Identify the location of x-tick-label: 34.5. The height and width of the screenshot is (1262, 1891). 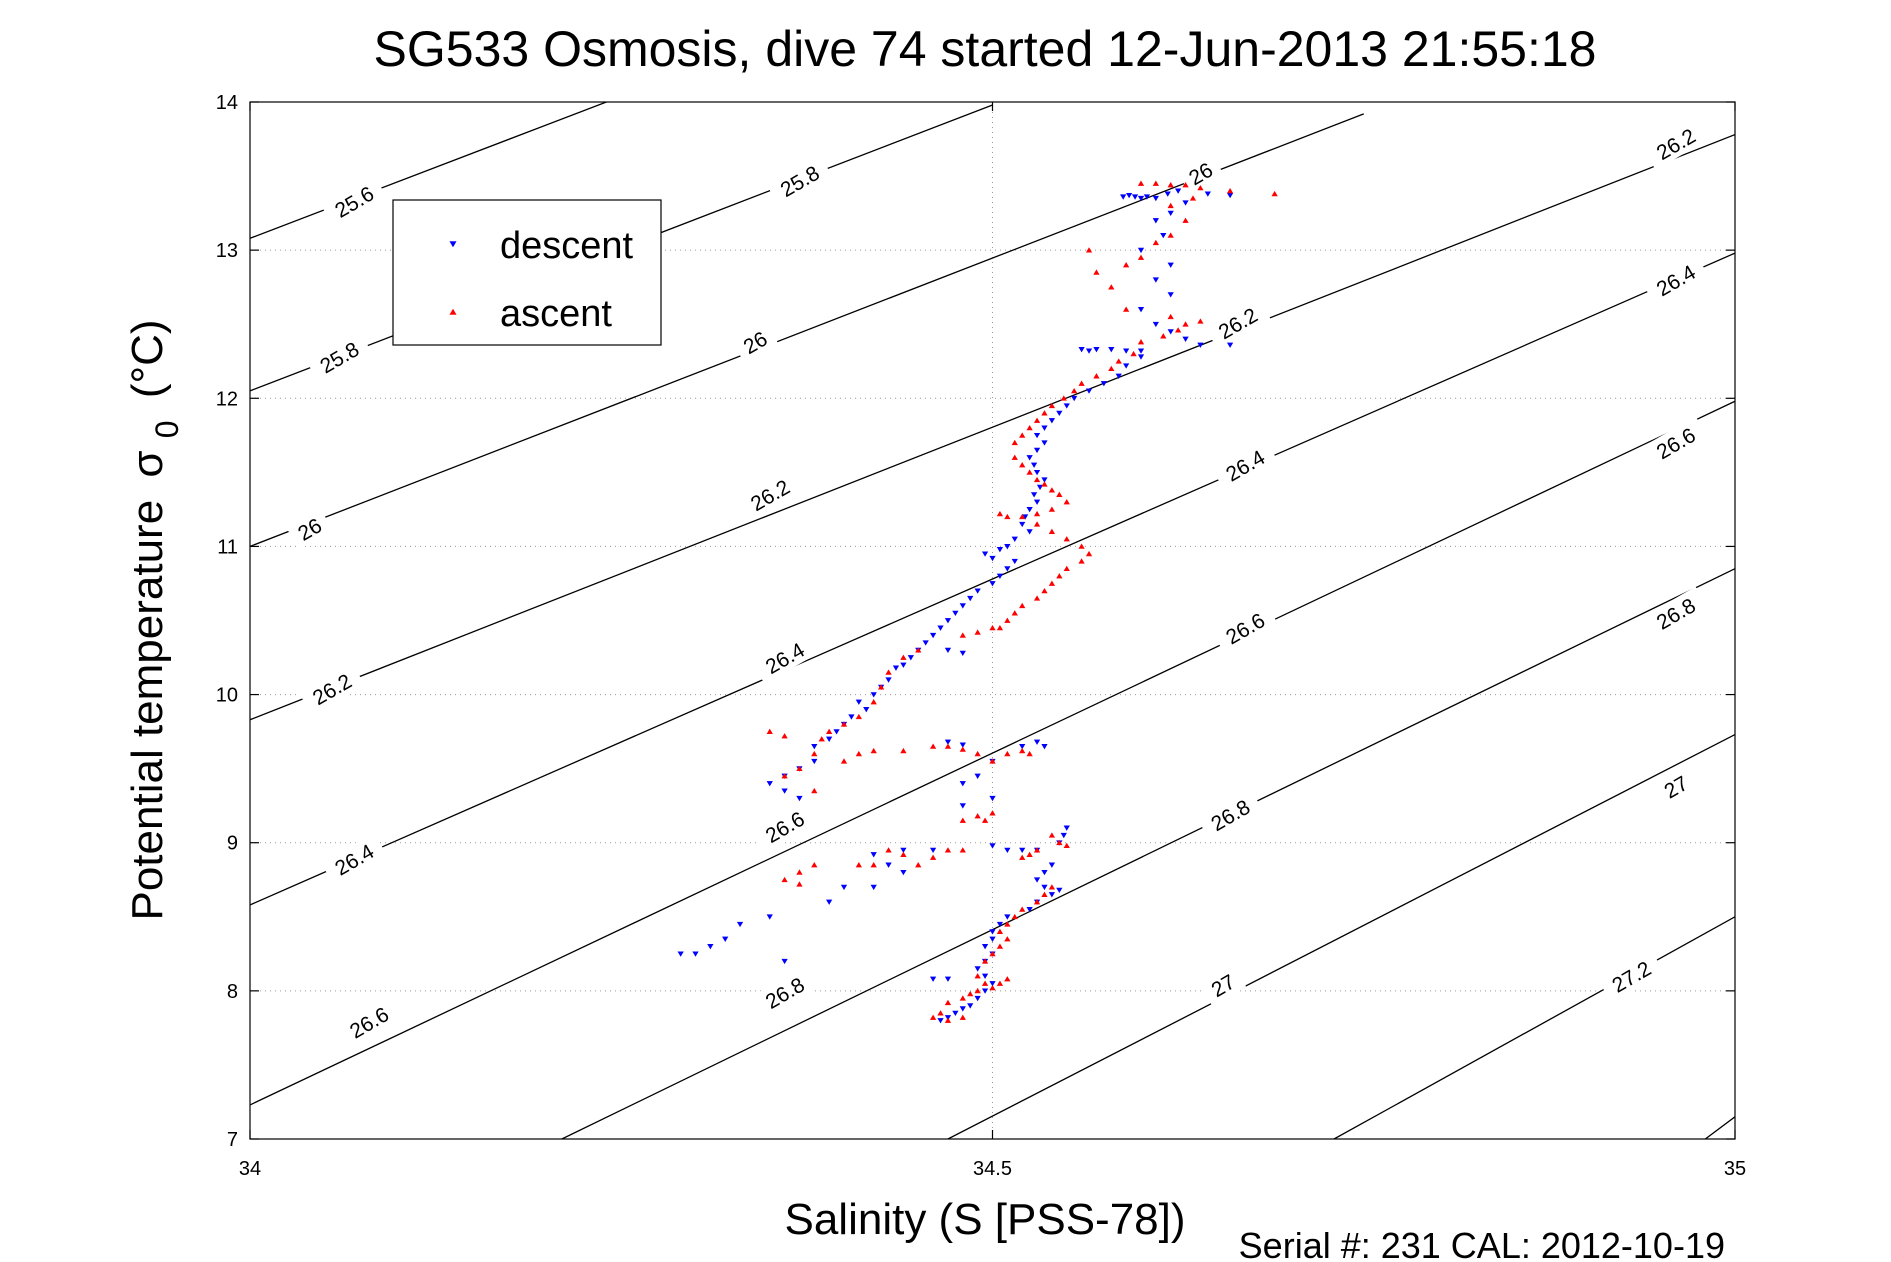
(992, 1169).